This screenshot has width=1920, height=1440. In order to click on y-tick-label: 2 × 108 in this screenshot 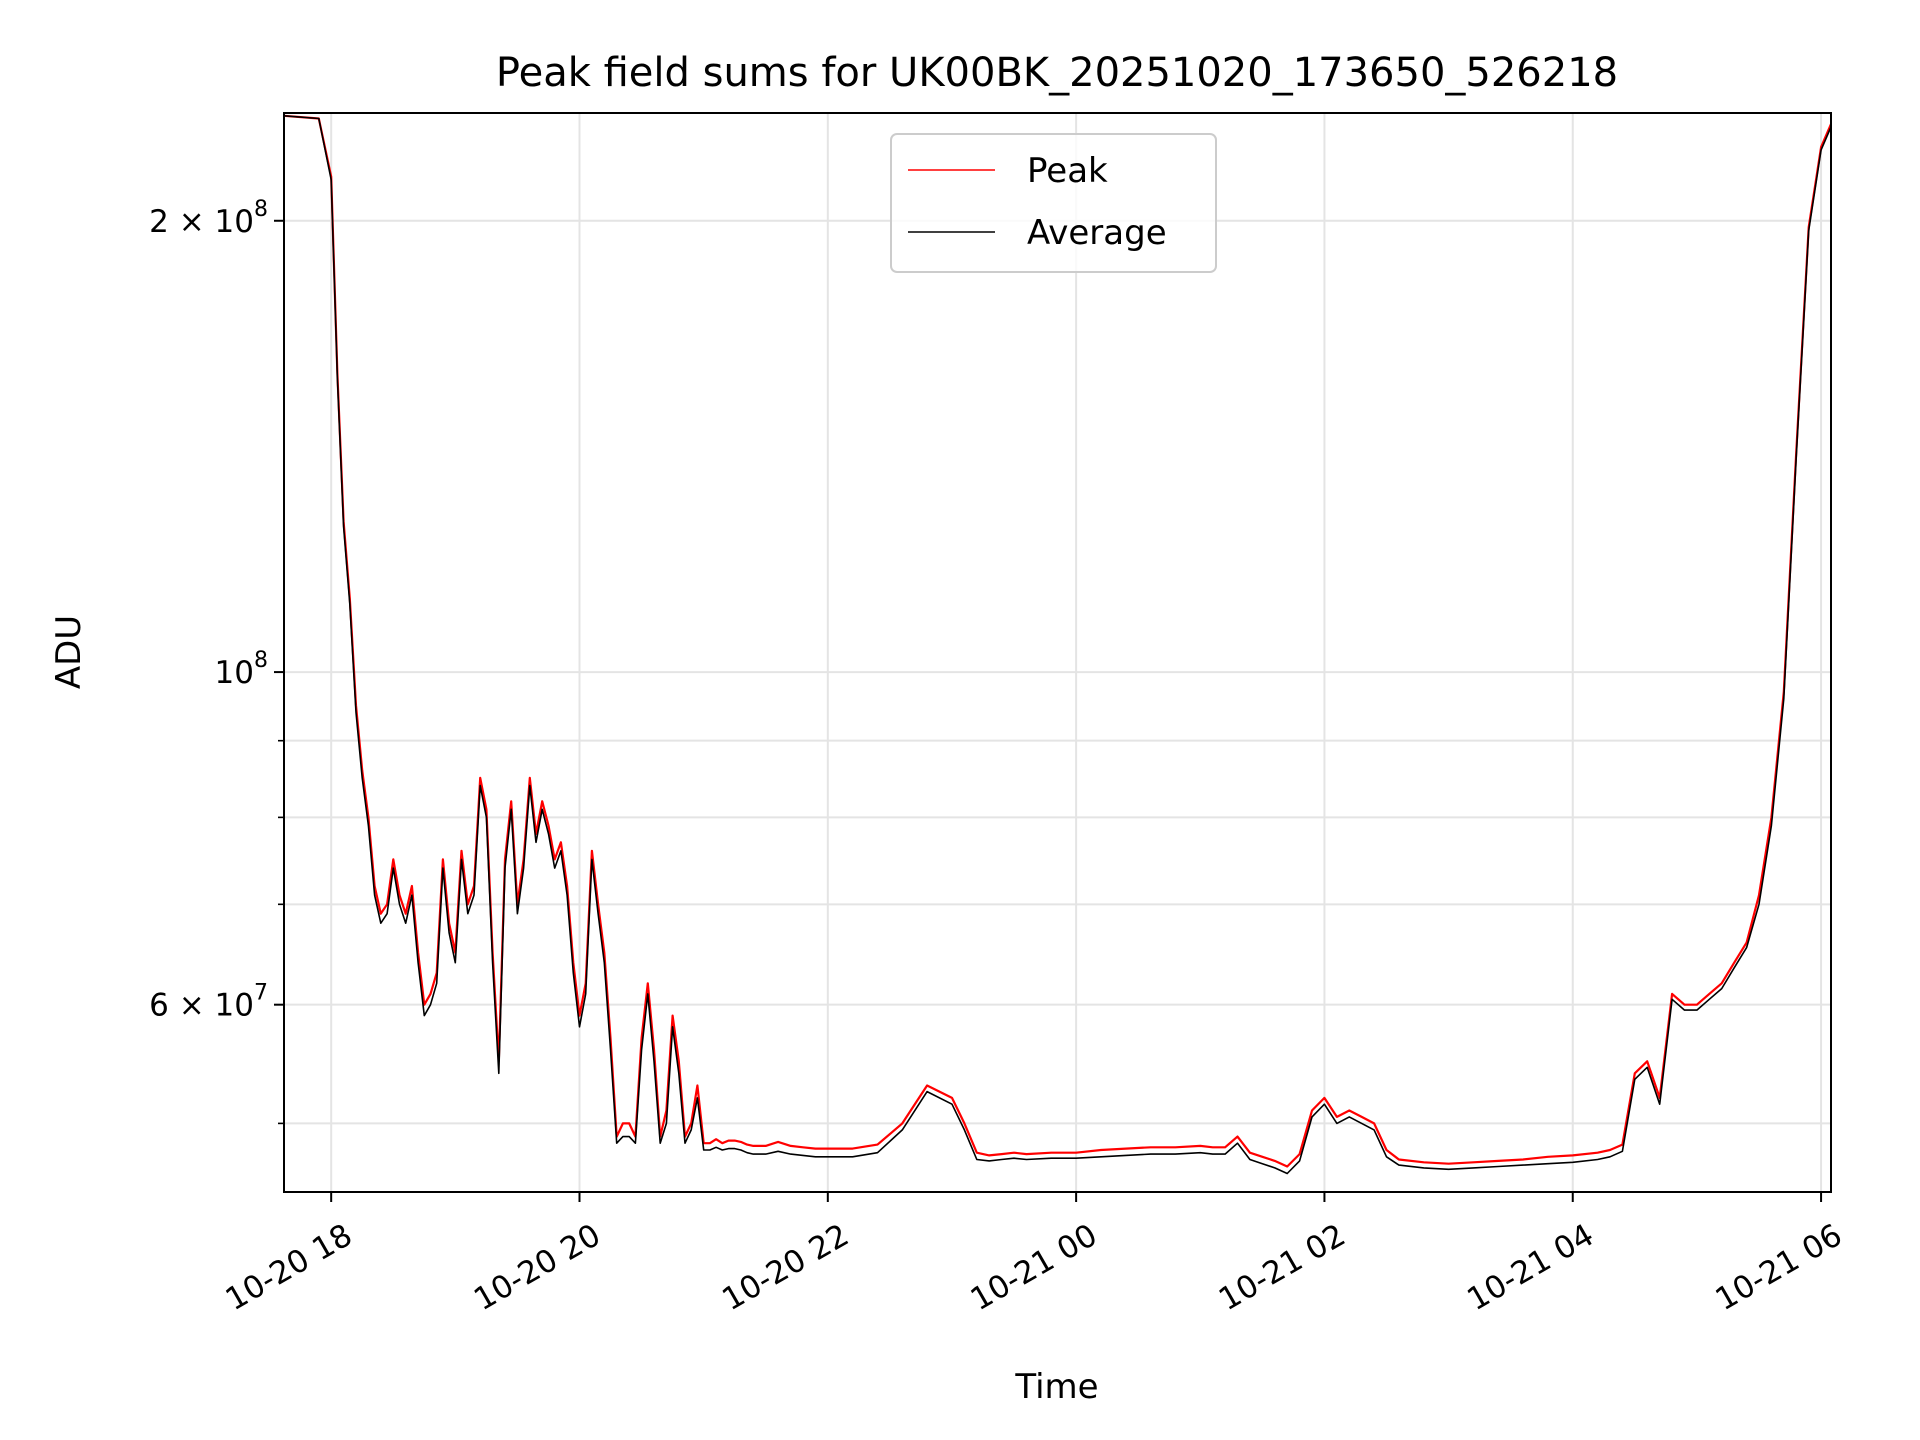, I will do `click(208, 218)`.